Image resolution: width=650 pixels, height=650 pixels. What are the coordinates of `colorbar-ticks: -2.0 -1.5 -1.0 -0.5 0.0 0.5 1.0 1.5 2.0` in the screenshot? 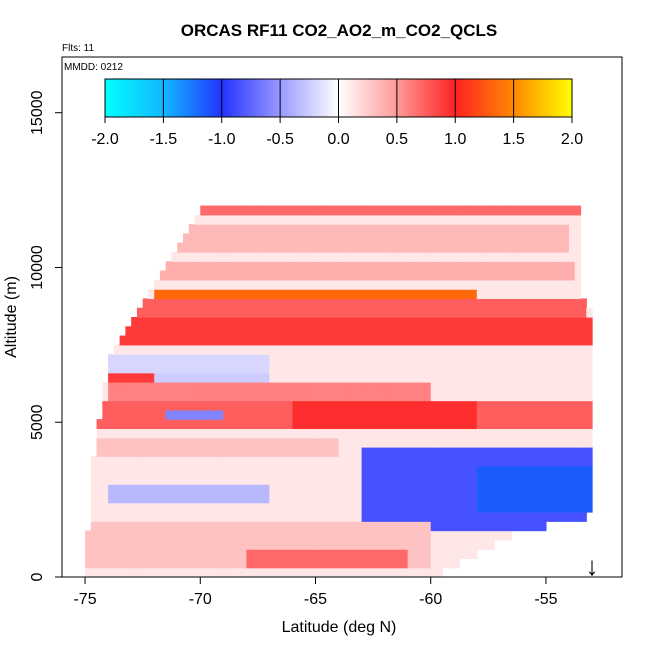 It's located at (337, 113).